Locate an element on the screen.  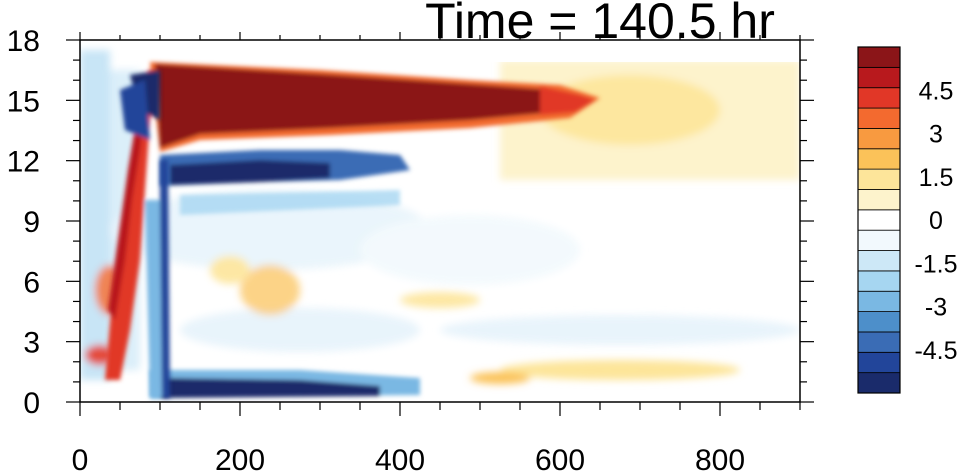
colorbar-label: 3 is located at coordinates (936, 135).